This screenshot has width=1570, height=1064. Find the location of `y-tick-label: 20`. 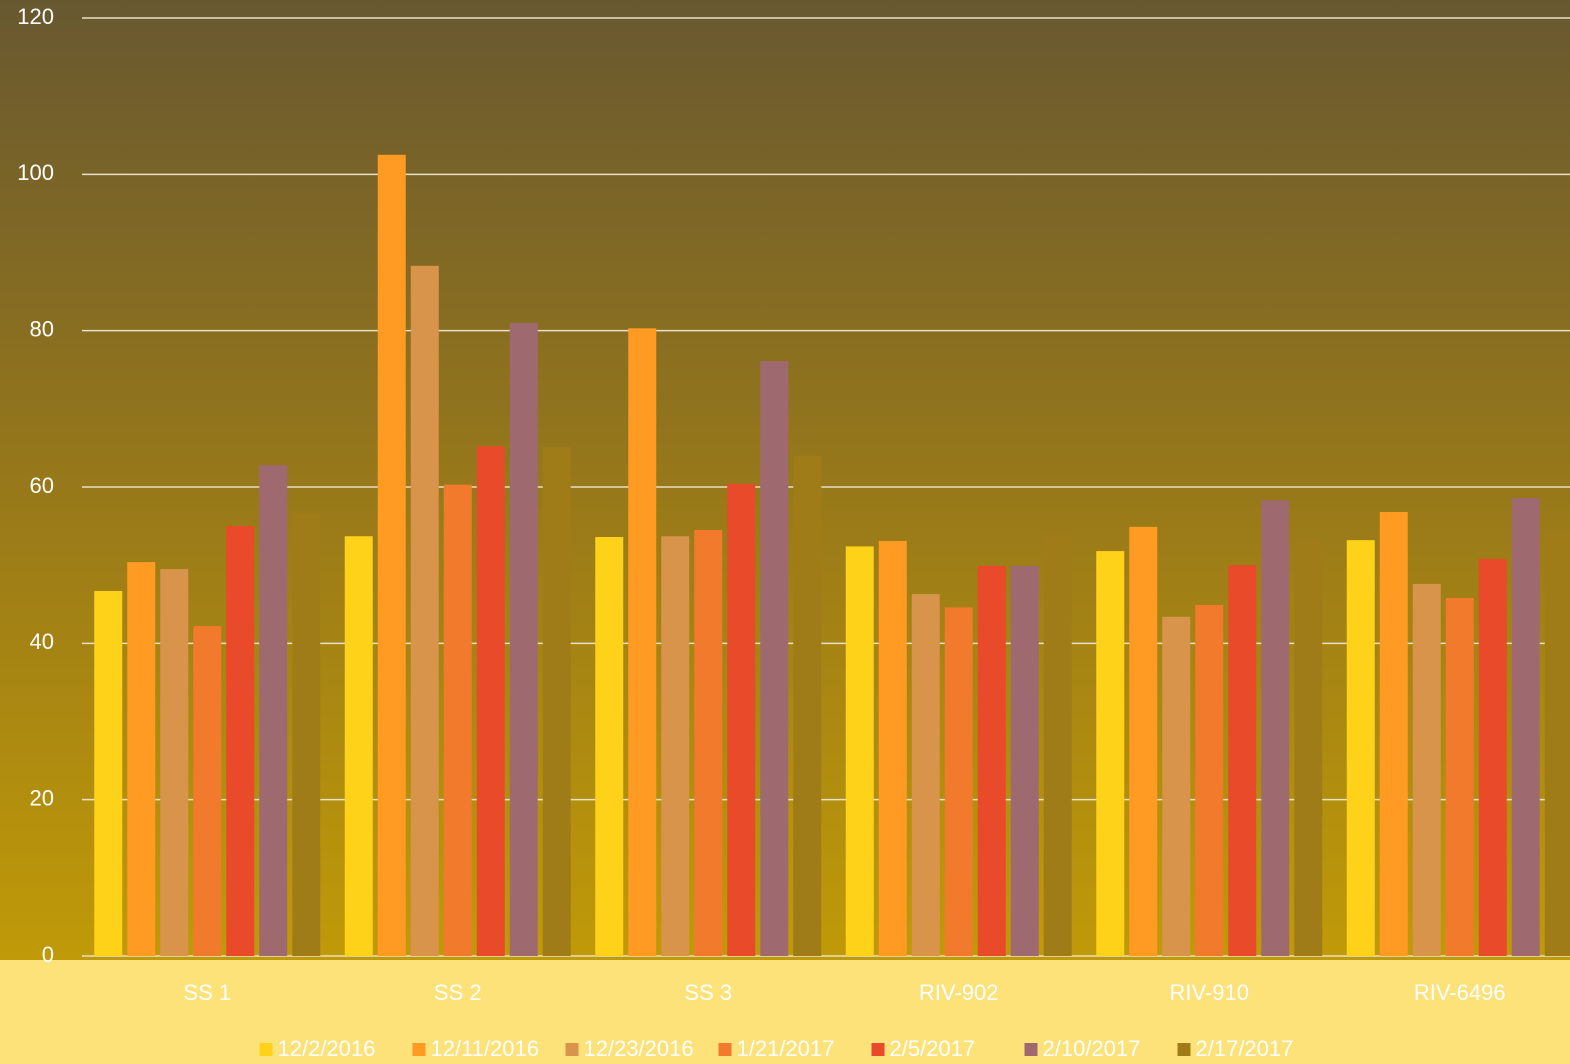

y-tick-label: 20 is located at coordinates (42, 797).